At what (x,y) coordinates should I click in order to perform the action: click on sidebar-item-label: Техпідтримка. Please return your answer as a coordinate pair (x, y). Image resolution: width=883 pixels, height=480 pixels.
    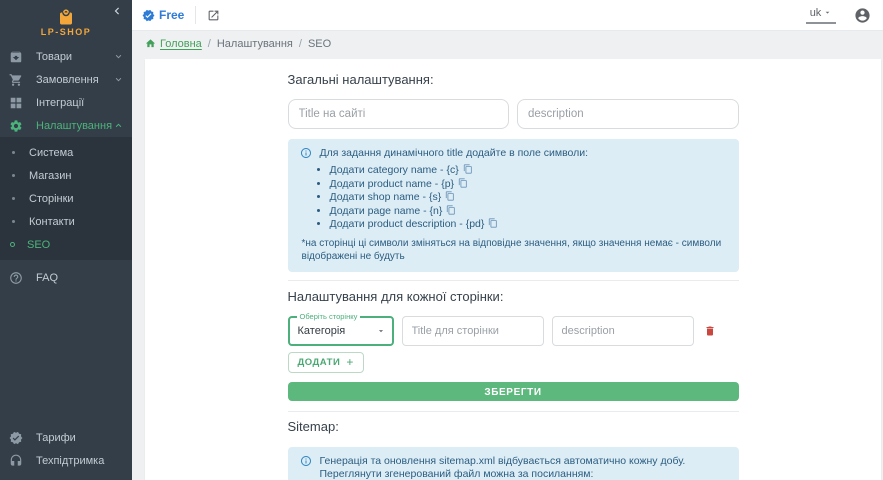
    Looking at the image, I should click on (70, 460).